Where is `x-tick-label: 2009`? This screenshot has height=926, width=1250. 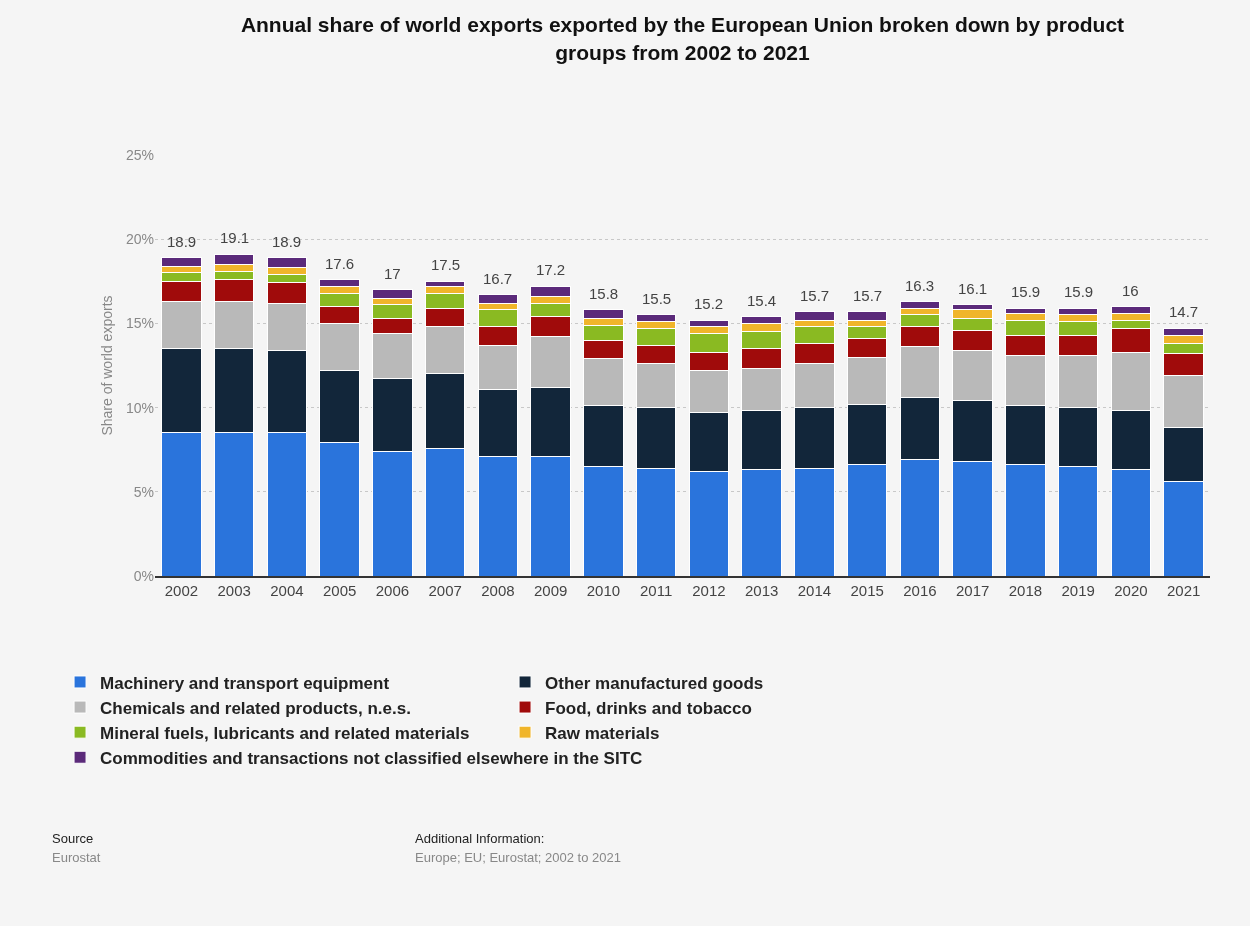
x-tick-label: 2009 is located at coordinates (550, 590).